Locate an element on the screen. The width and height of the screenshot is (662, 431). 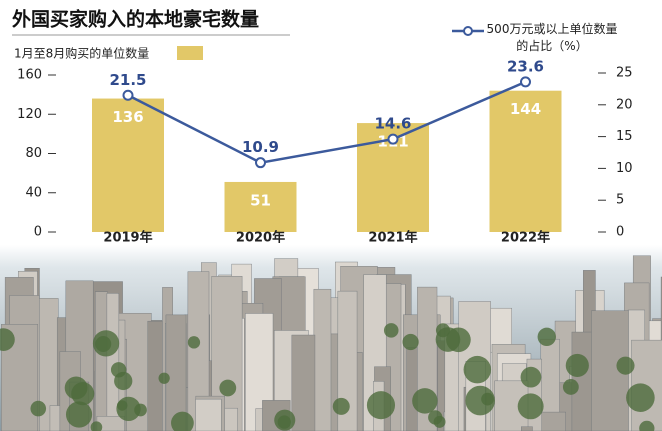
y-tick-label: 40 is located at coordinates (33, 192).